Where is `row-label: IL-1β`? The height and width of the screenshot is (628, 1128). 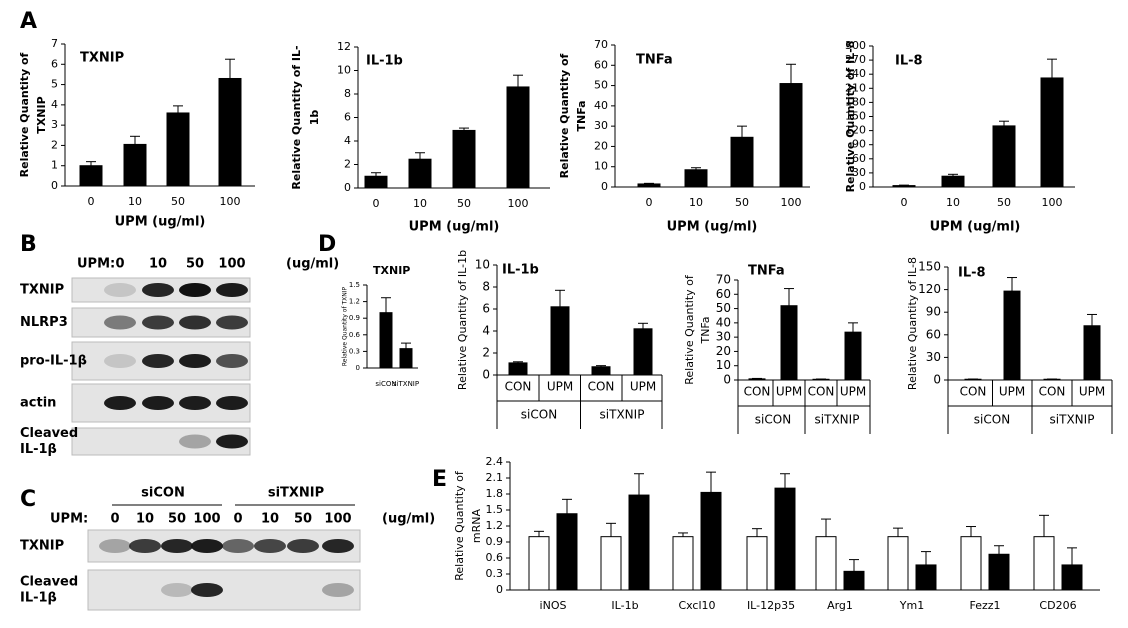
row-label: IL-1β is located at coordinates (38, 598).